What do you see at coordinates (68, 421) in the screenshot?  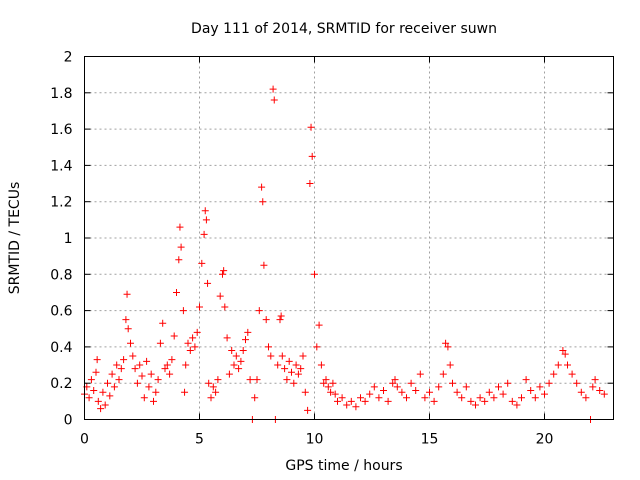 I see `y-tick-label: 0` at bounding box center [68, 421].